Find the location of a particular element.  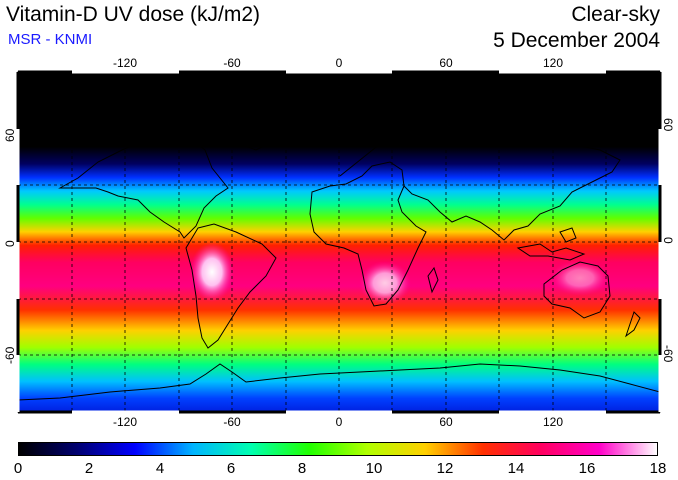

uv-hotspot-australia is located at coordinates (580, 278).